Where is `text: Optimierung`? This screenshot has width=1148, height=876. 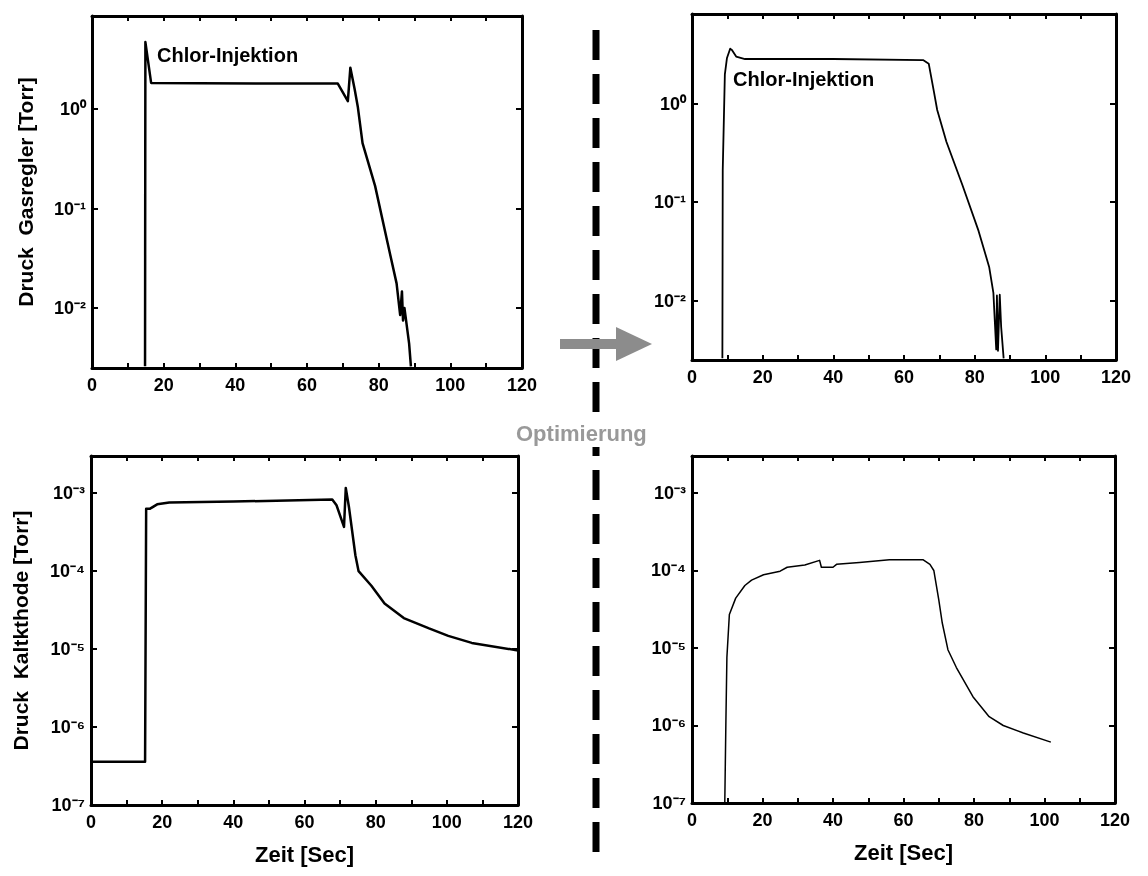
text: Optimierung is located at coordinates (581, 434).